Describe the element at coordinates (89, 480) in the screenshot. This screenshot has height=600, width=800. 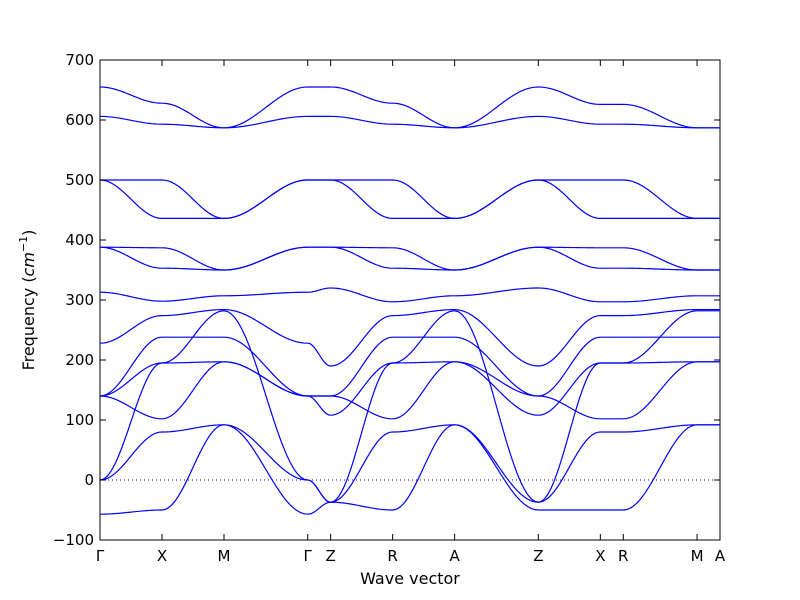
I see `y-tick-label: 0` at that location.